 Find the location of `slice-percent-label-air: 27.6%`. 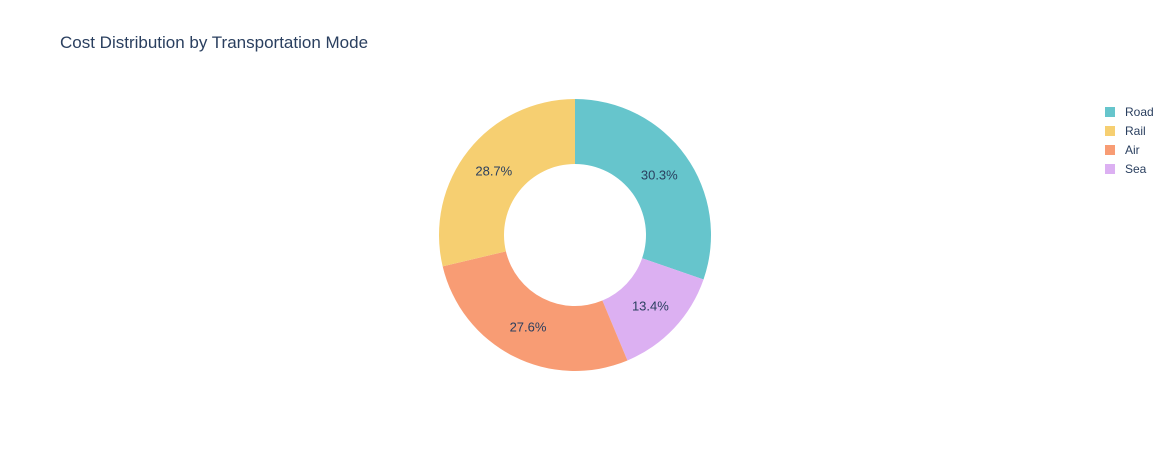

slice-percent-label-air: 27.6% is located at coordinates (528, 327).